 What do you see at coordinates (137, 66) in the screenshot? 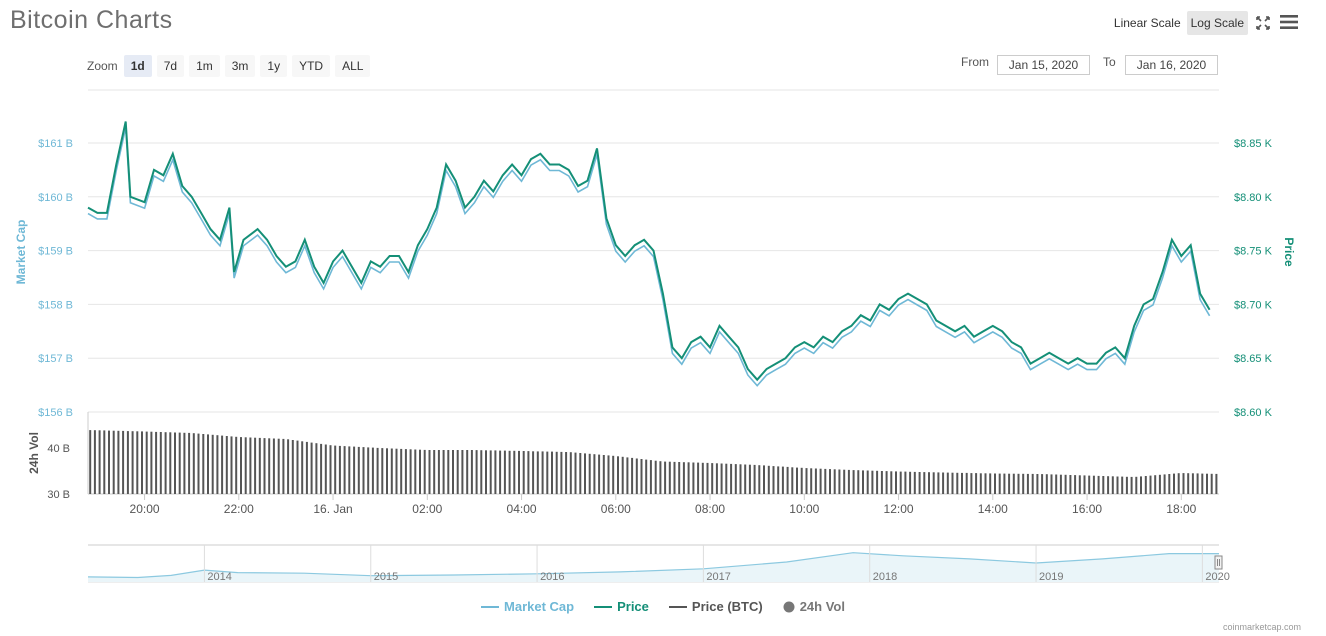
I see `zoom-1d-button: 1d` at bounding box center [137, 66].